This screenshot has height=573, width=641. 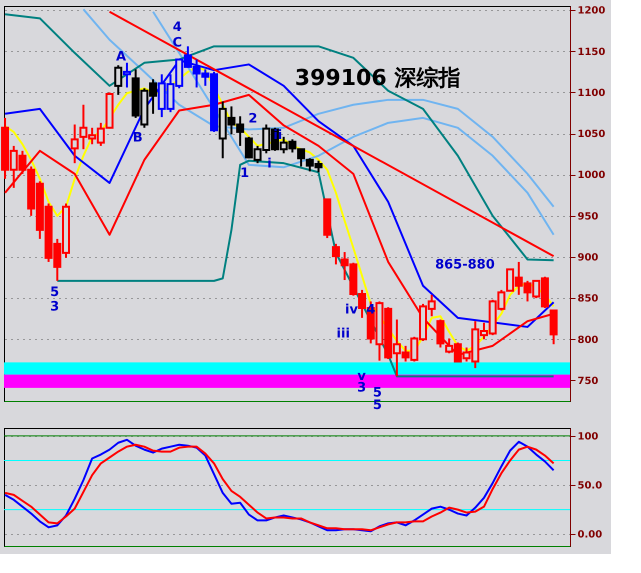 What do you see at coordinates (245, 173) in the screenshot?
I see `annotation: 1` at bounding box center [245, 173].